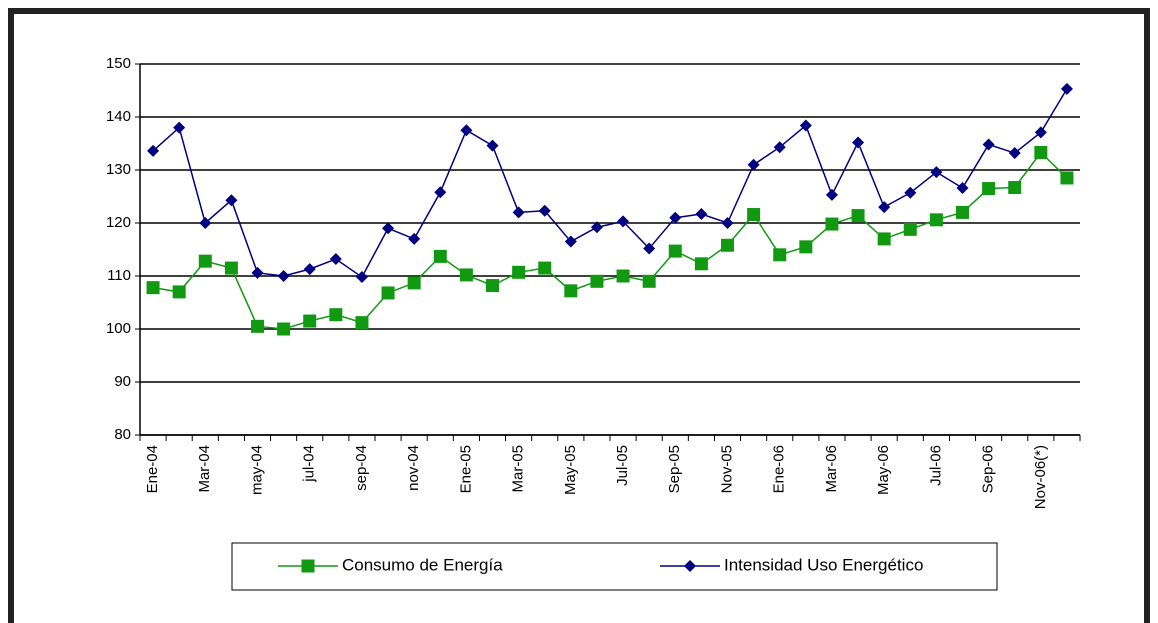  Describe the element at coordinates (118, 116) in the screenshot. I see `y-tick-label: 140` at that location.